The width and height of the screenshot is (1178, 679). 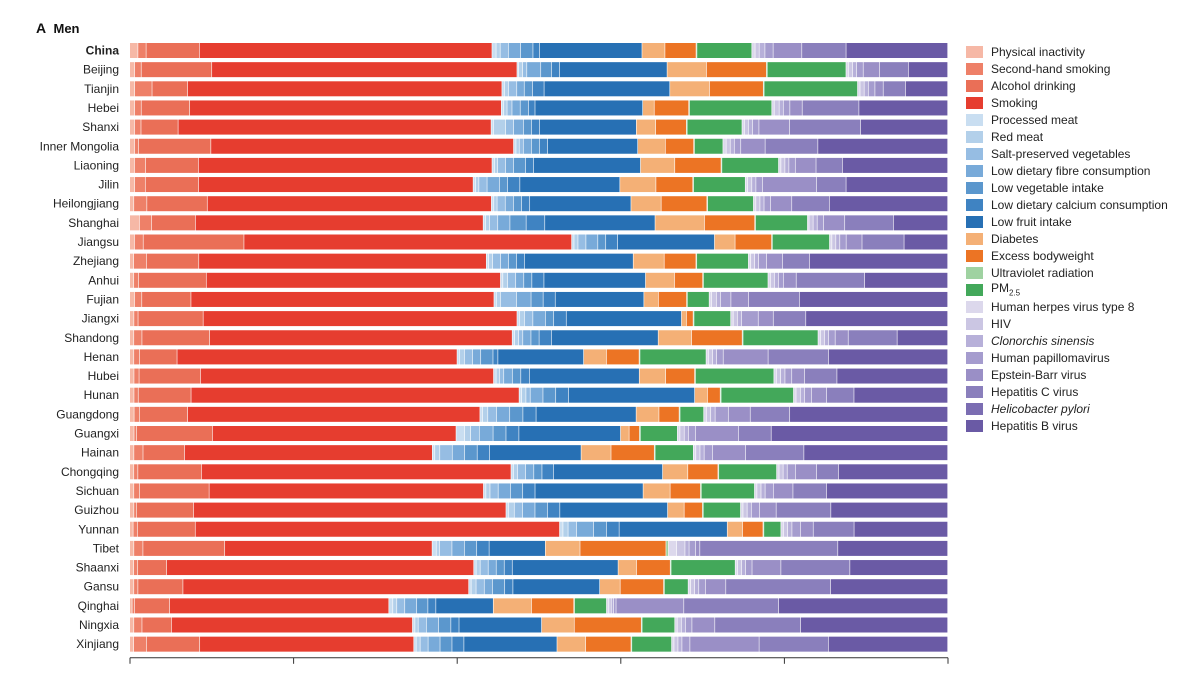 I want to click on bar-segment-jiangsu-second-hand-smoking, so click(x=138, y=242).